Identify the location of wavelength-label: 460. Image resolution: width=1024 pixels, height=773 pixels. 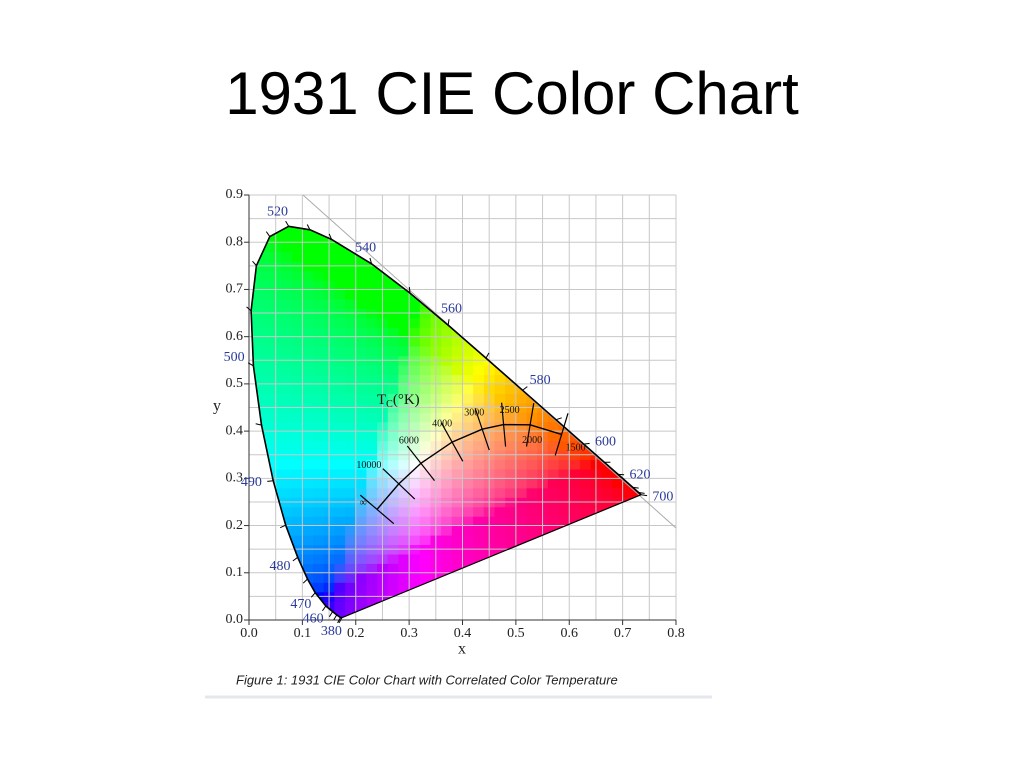
(313, 618).